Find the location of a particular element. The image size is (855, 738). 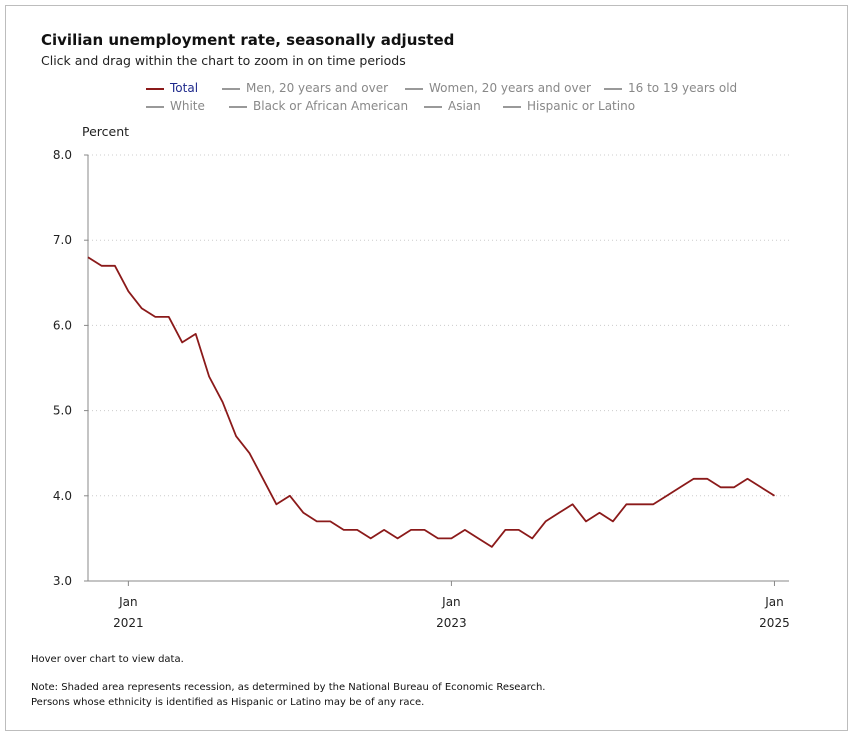

legend-label: Black or African American is located at coordinates (331, 106).